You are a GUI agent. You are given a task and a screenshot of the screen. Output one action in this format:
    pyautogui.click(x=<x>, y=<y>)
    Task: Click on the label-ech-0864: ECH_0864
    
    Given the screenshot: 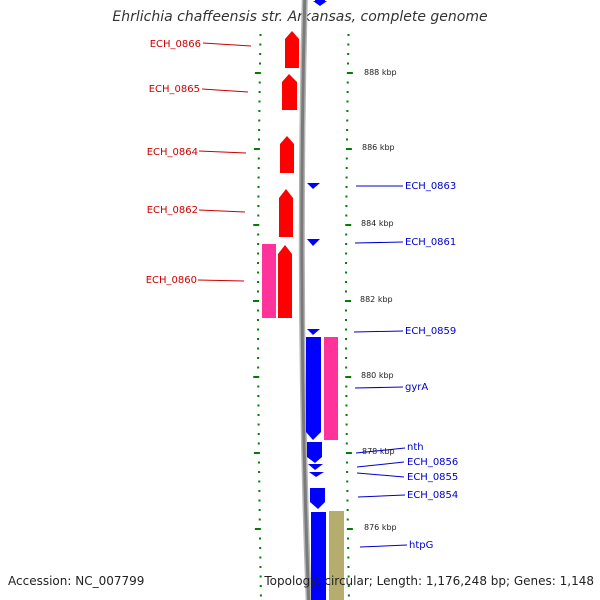 What is the action you would take?
    pyautogui.click(x=172, y=152)
    